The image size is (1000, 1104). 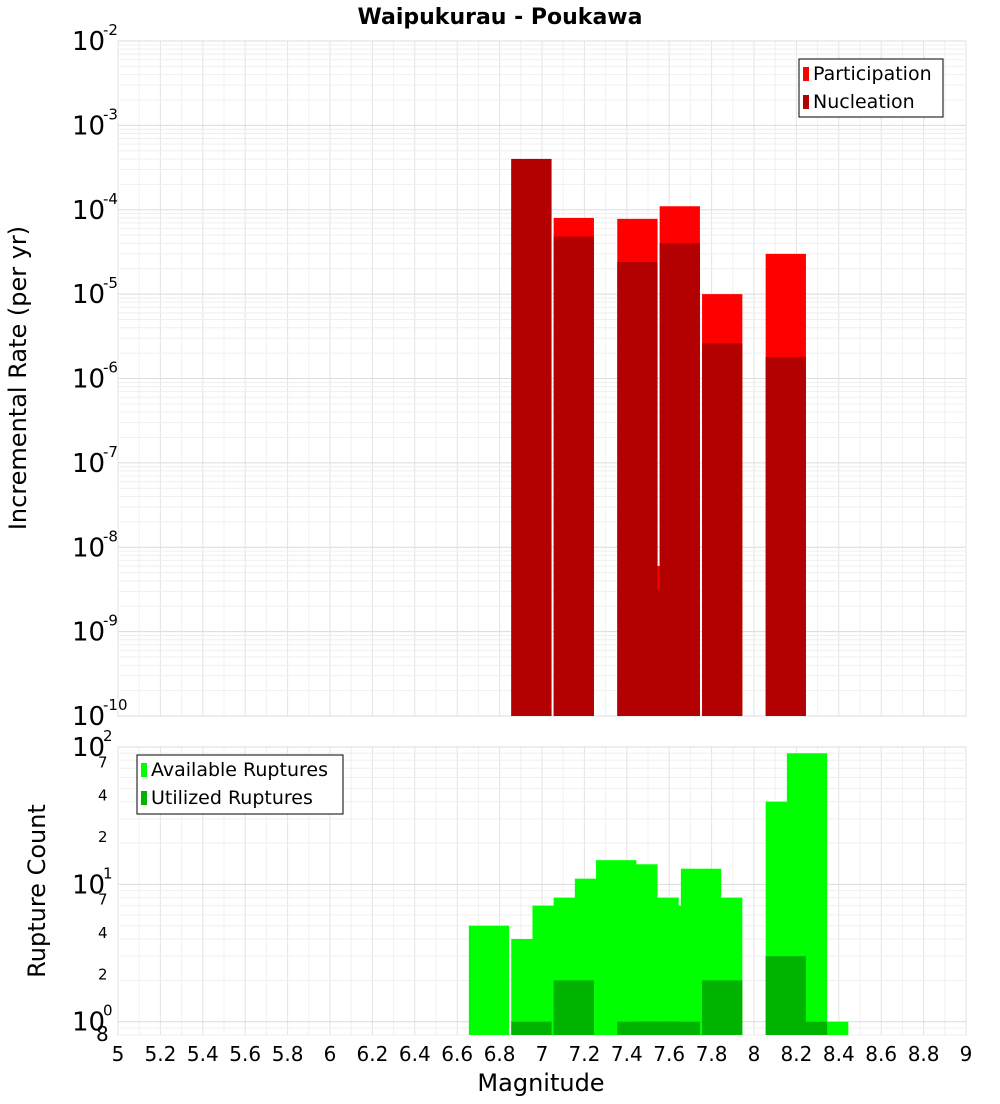 I want to click on x-axis-label: Magnitude, so click(x=540, y=1083).